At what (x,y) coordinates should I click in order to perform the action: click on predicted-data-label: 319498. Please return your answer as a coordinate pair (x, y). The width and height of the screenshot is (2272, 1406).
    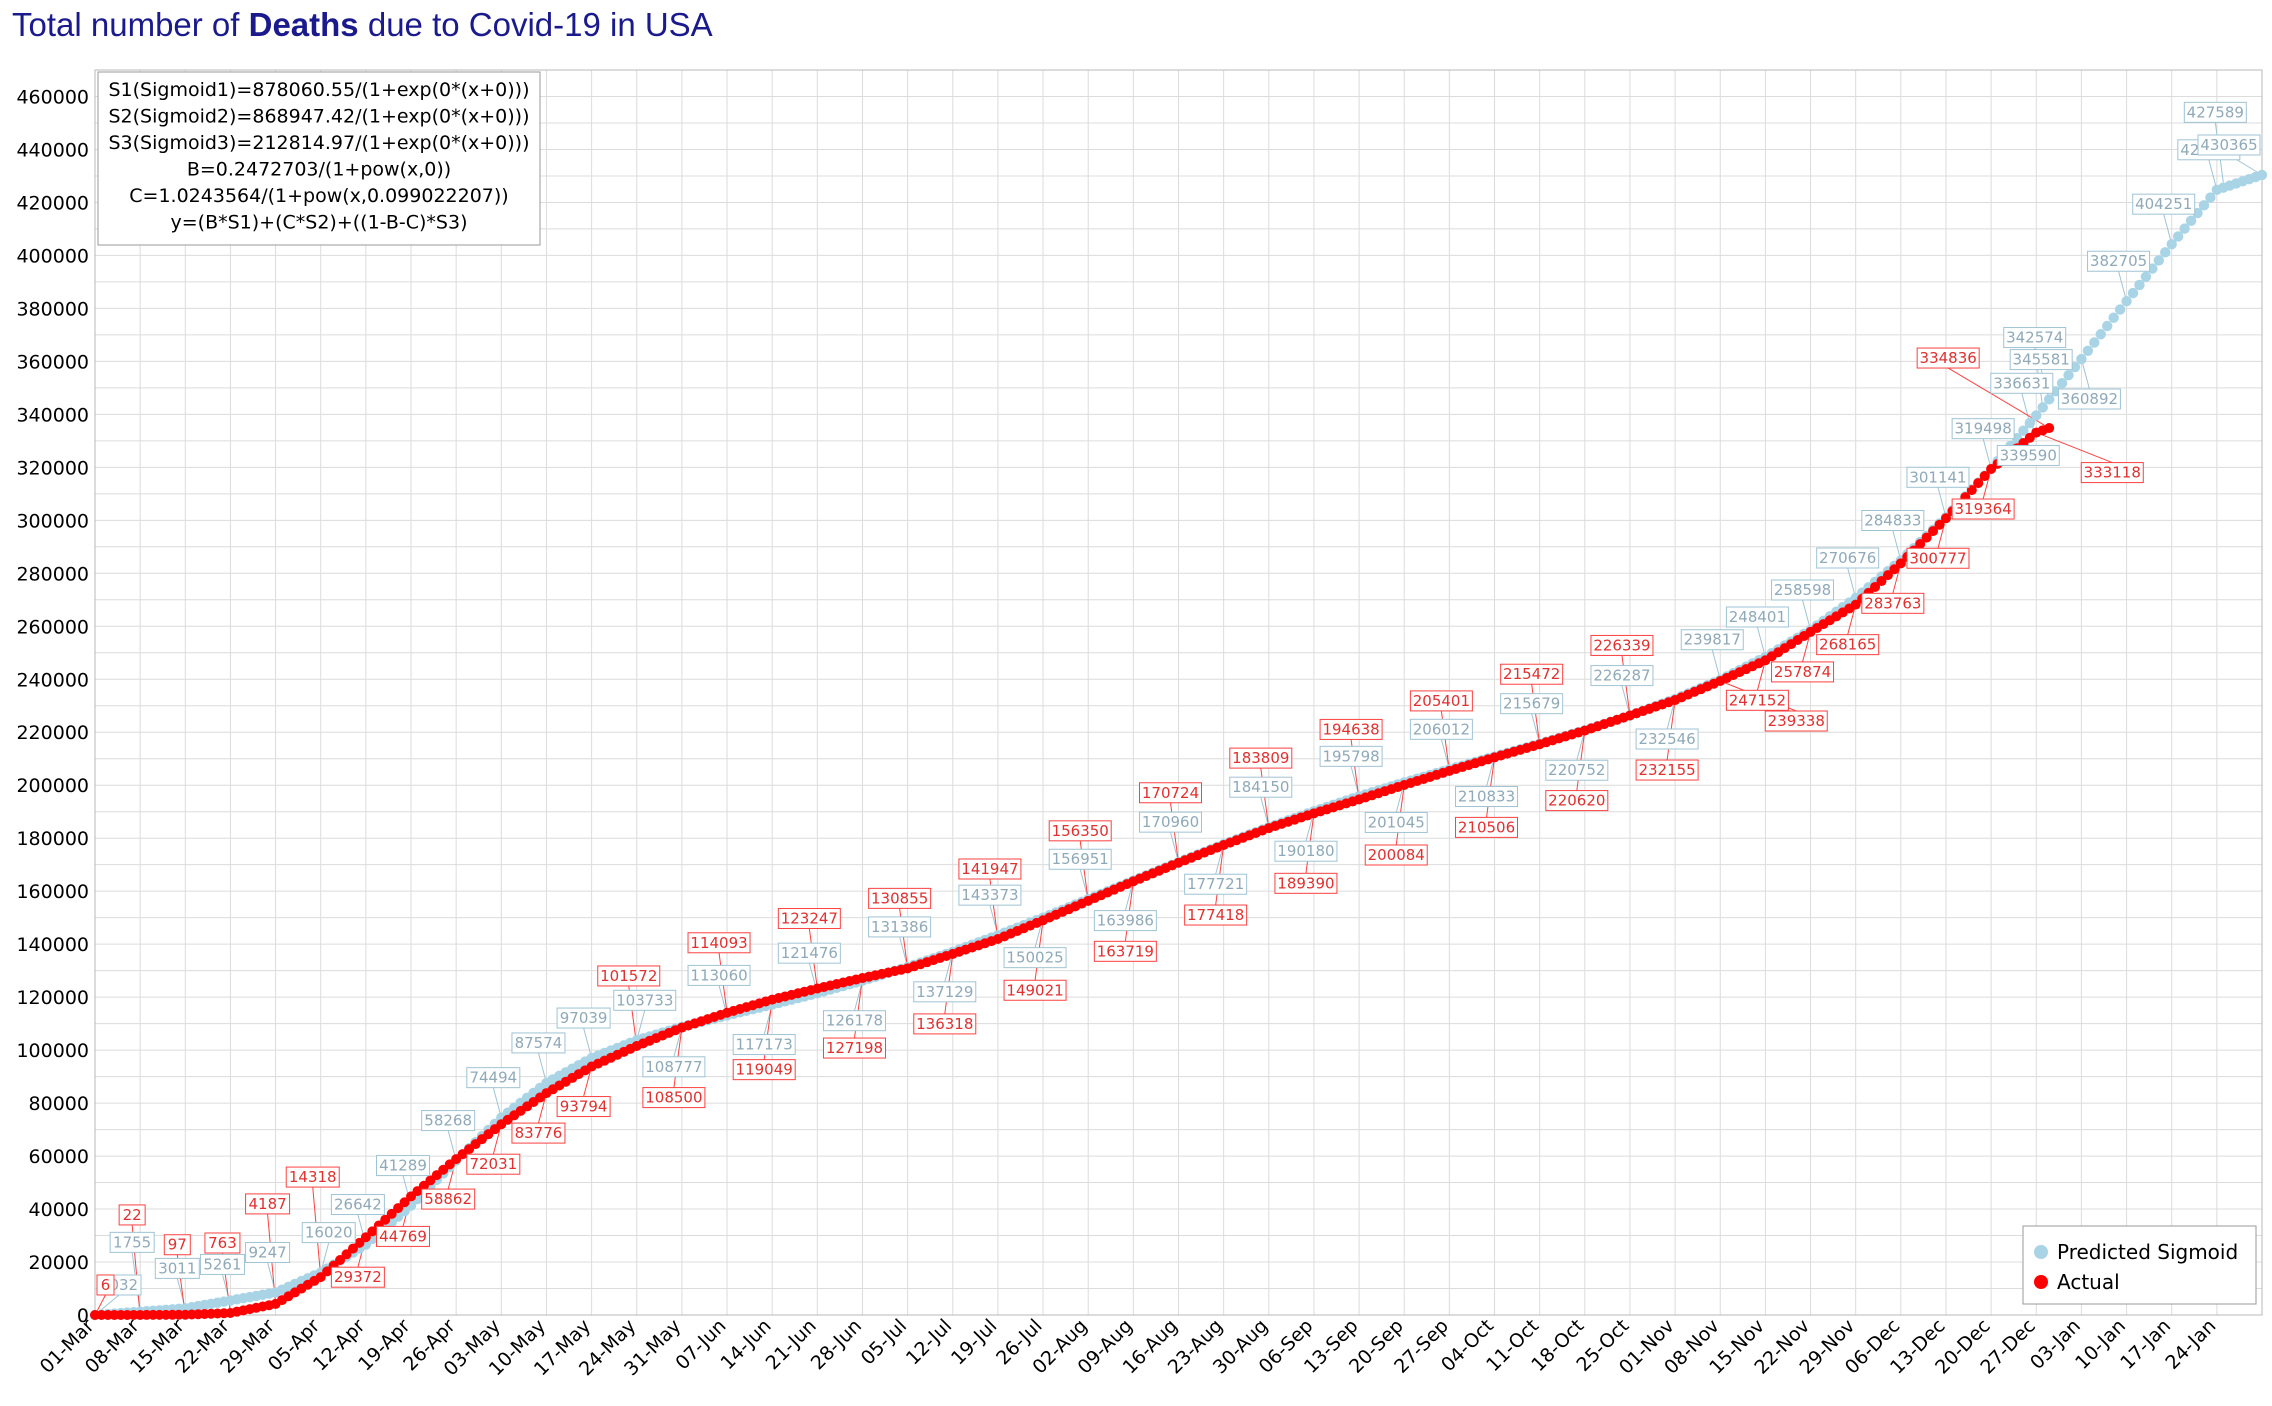
    Looking at the image, I should click on (1982, 429).